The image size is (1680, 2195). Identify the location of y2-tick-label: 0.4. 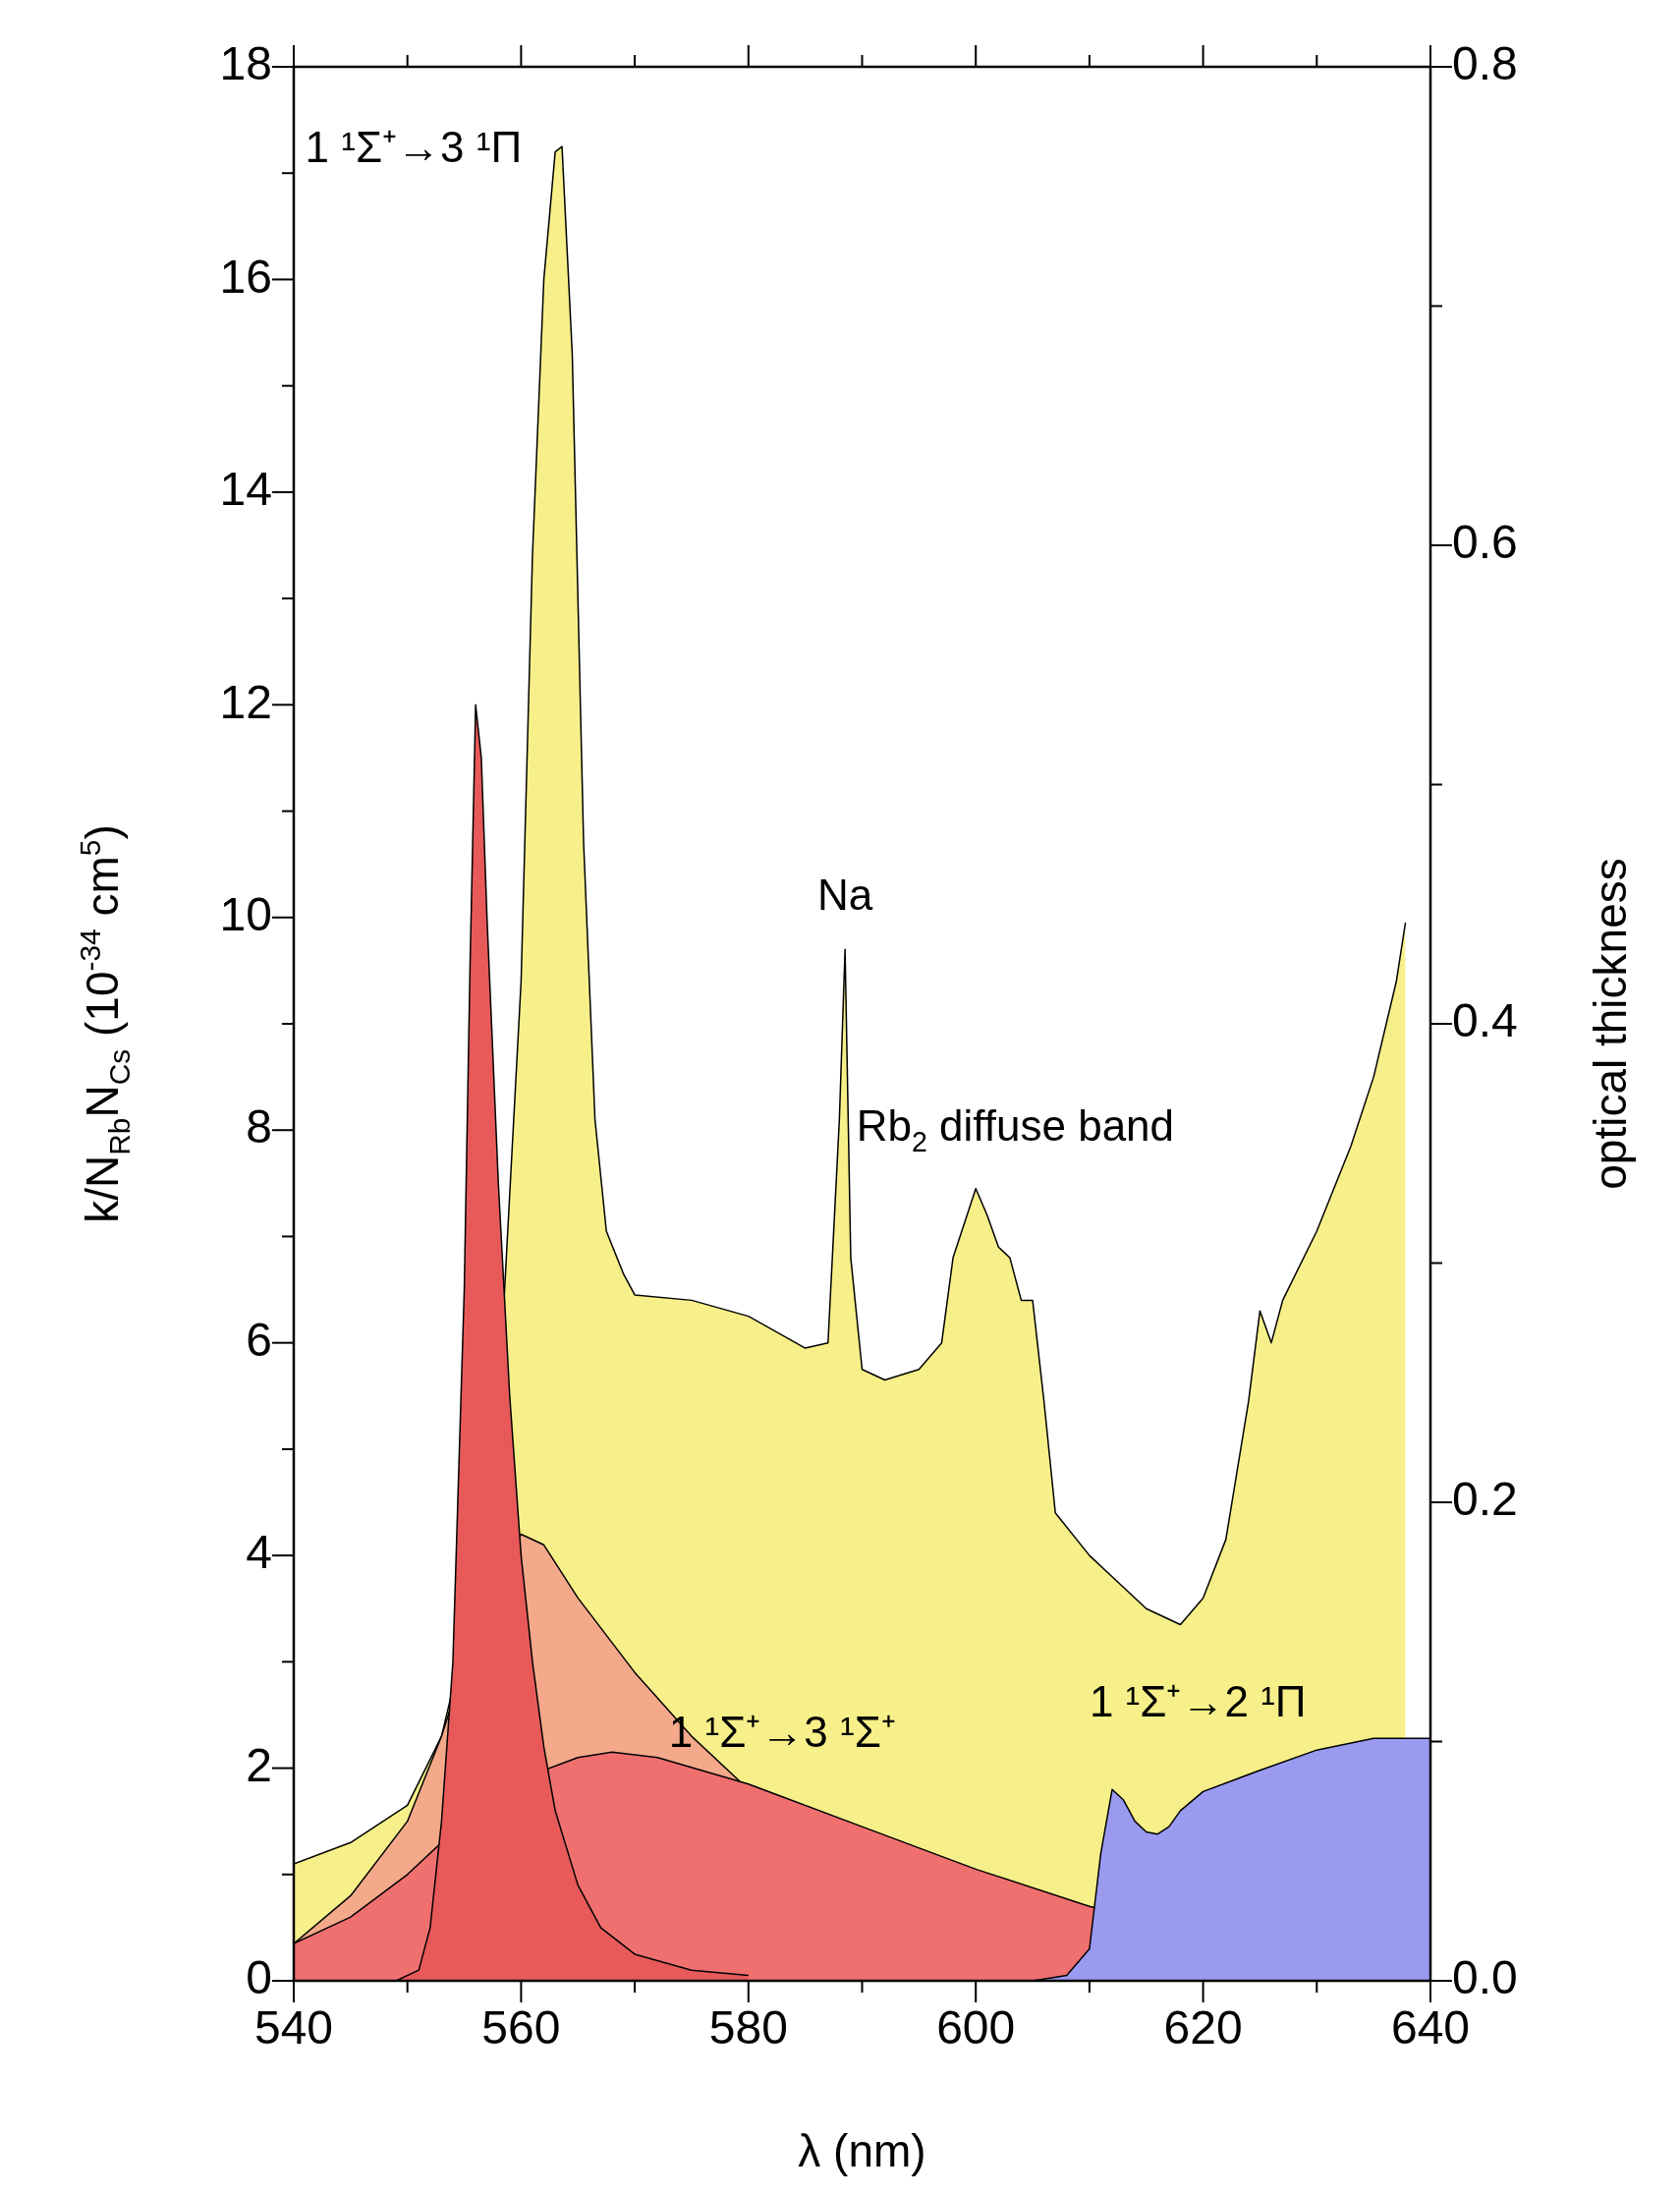
(1485, 1020).